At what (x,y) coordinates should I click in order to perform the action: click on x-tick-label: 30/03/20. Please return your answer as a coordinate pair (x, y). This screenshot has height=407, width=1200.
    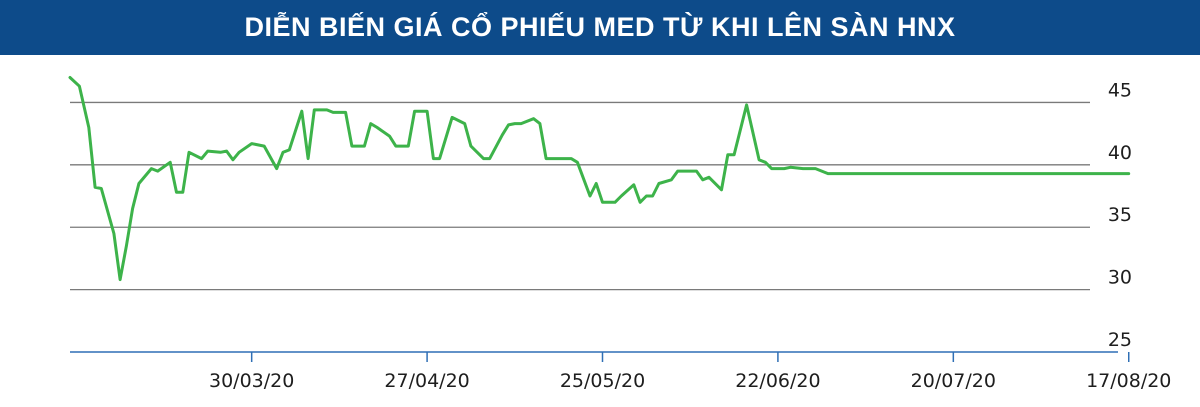
    Looking at the image, I should click on (251, 381).